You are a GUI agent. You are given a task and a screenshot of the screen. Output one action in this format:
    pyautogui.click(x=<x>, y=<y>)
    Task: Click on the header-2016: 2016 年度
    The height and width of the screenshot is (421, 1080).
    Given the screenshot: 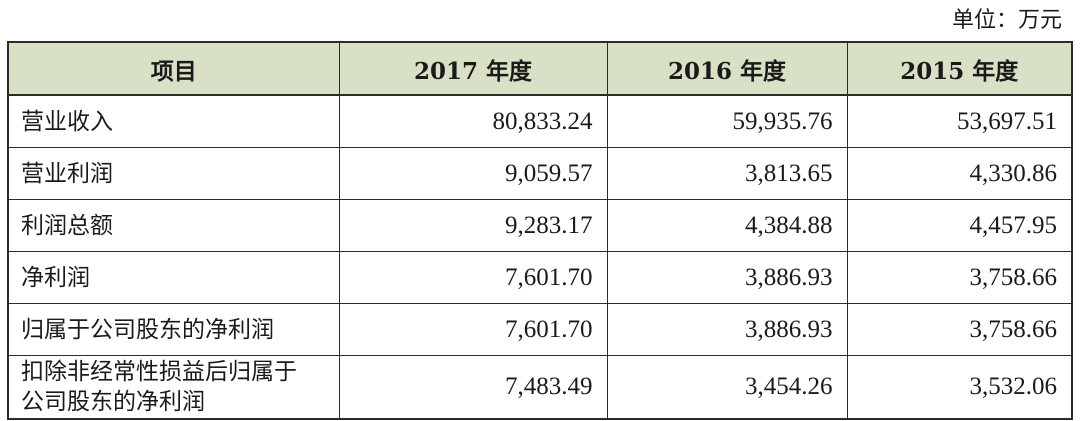 What is the action you would take?
    pyautogui.click(x=727, y=68)
    